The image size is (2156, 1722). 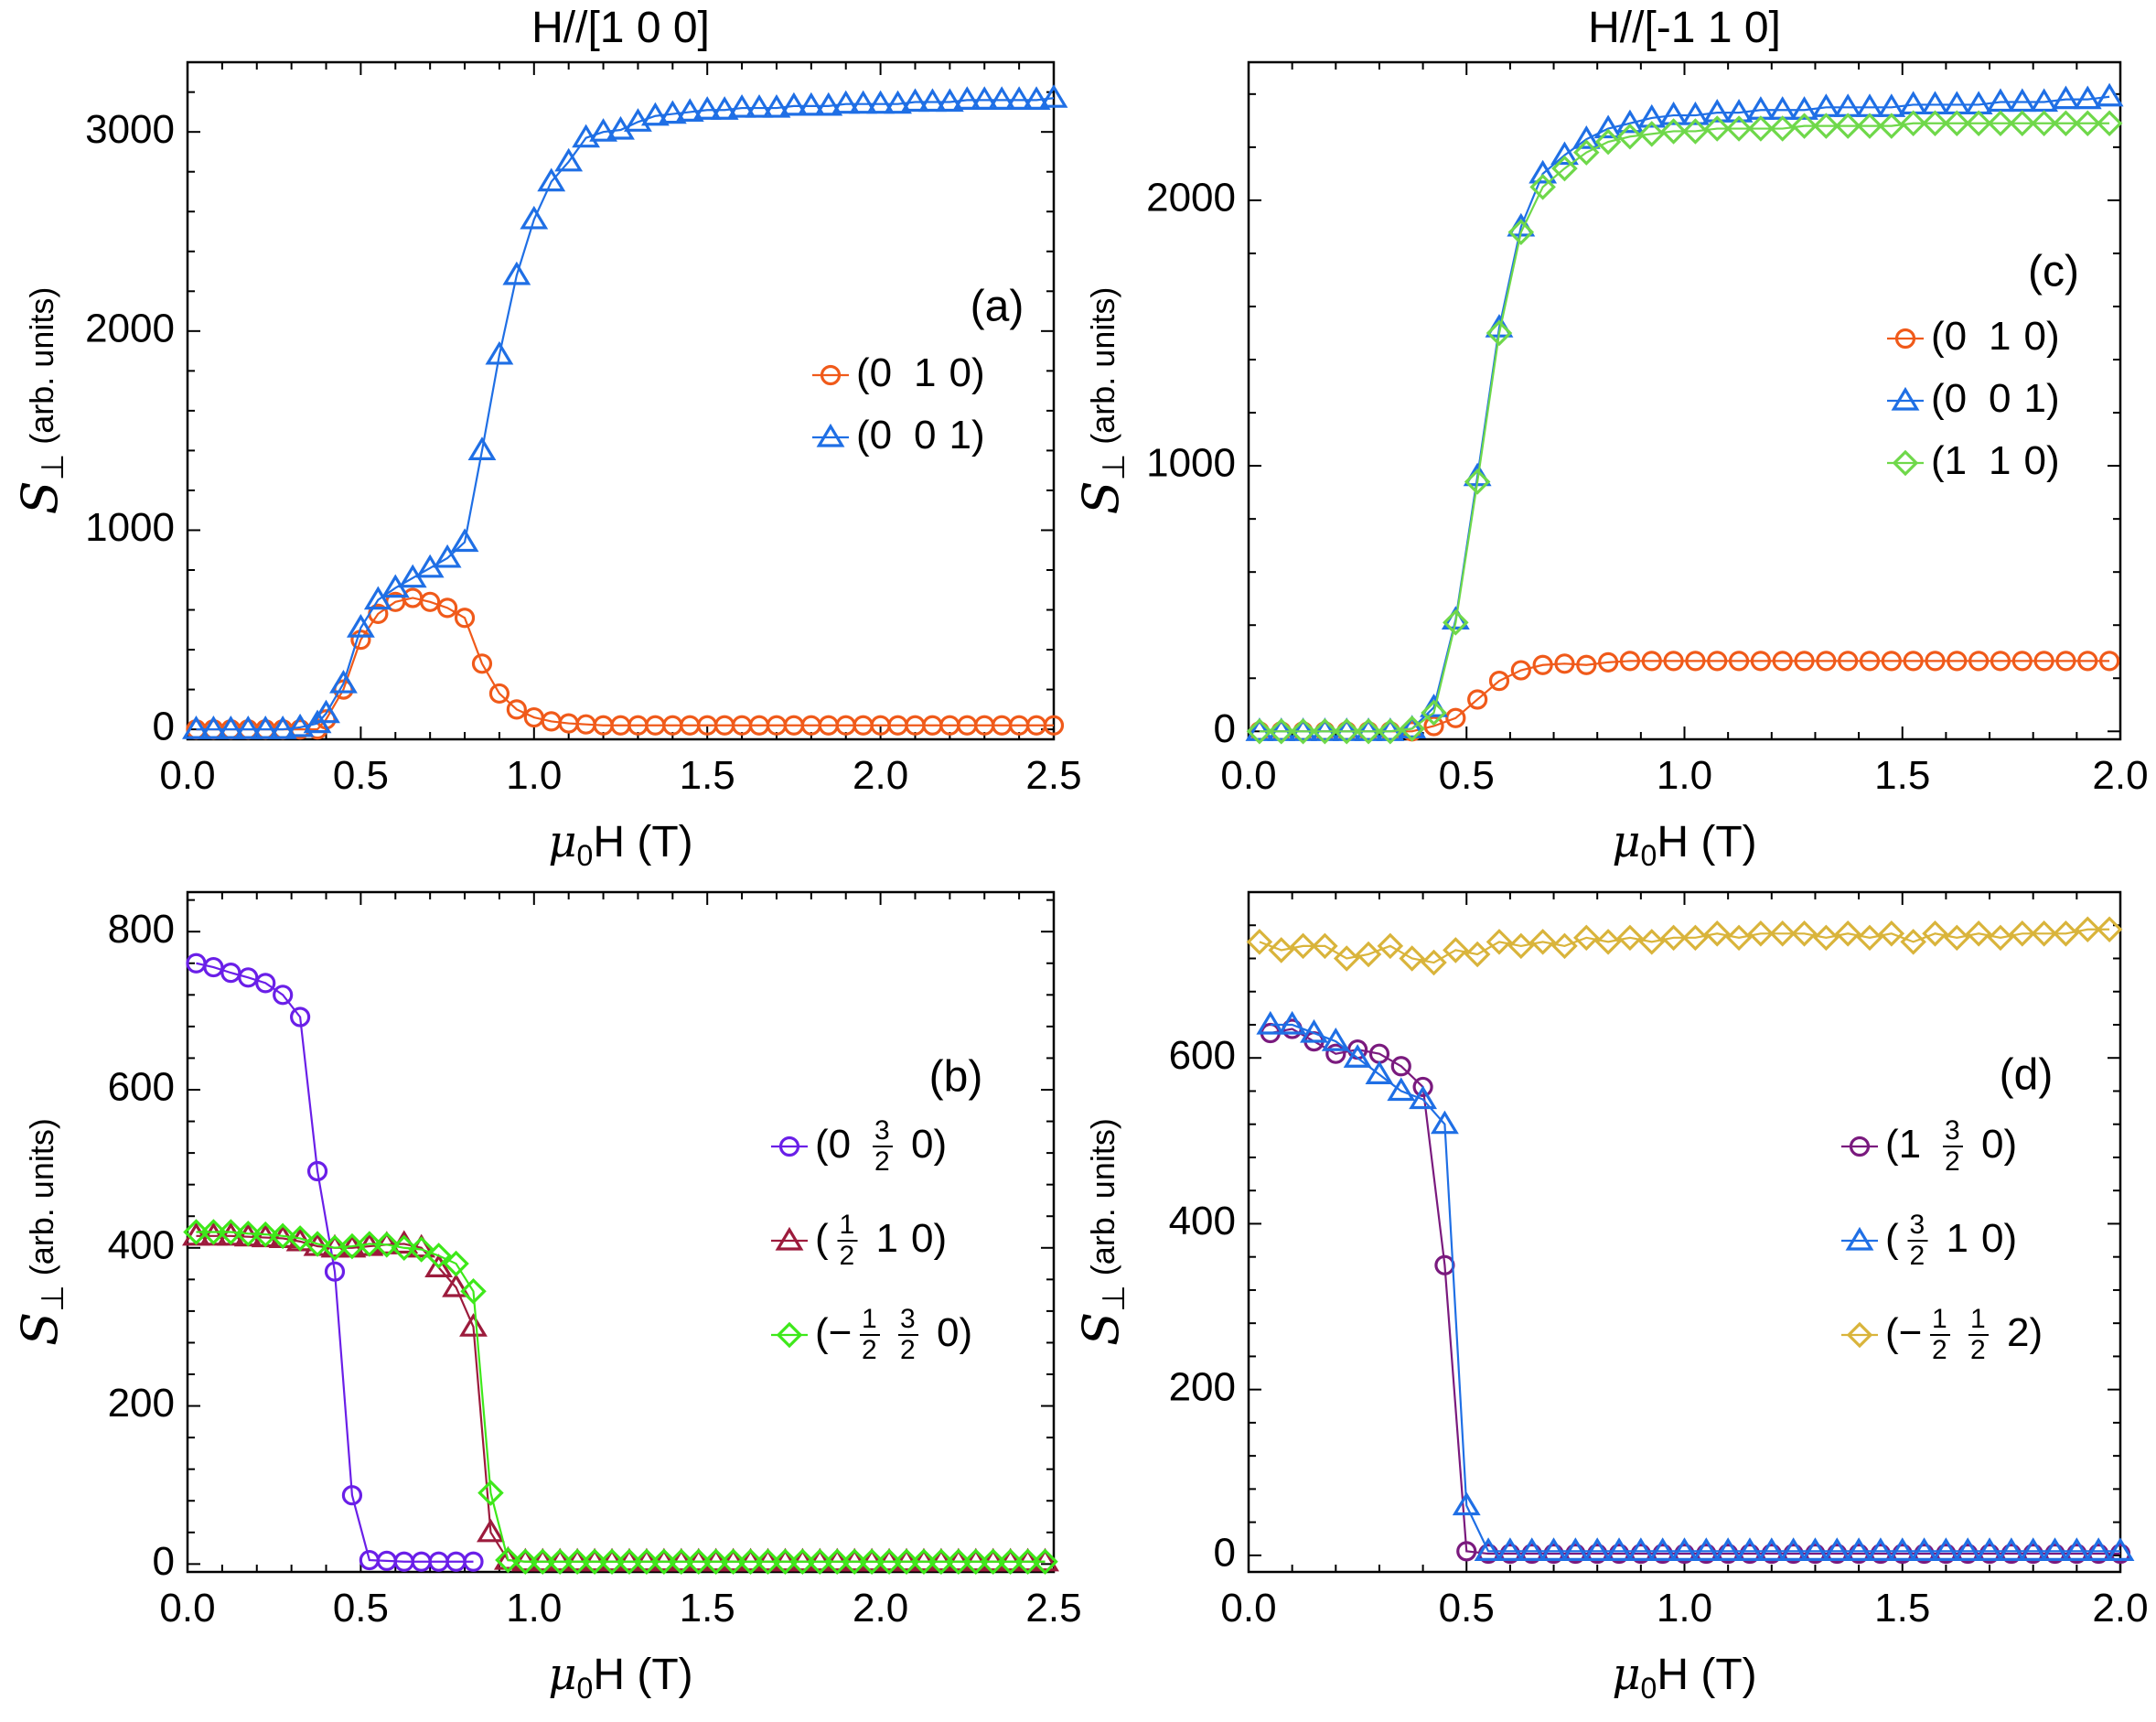 I want to click on x-tick-label: 1.0, so click(x=534, y=1608).